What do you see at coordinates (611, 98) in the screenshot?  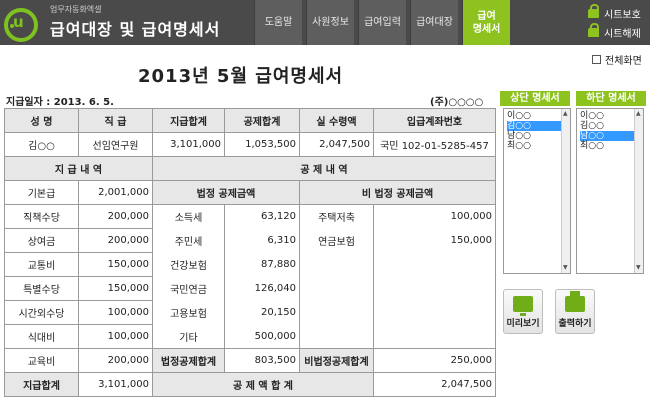 I see `lower-statement-header: 하단 명세서` at bounding box center [611, 98].